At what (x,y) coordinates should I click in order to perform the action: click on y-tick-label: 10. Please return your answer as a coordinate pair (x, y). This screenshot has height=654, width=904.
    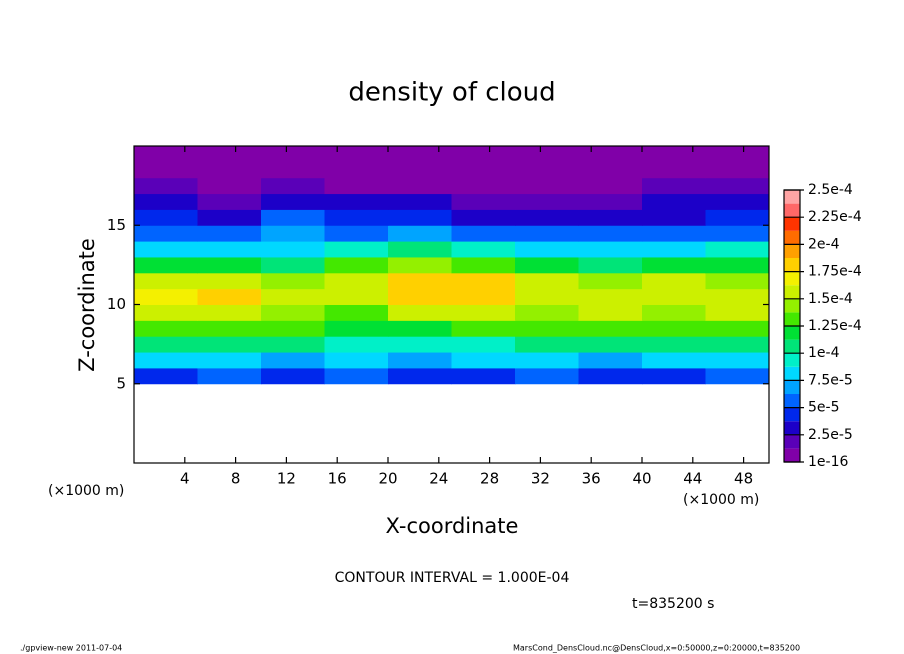
    Looking at the image, I should click on (116, 304).